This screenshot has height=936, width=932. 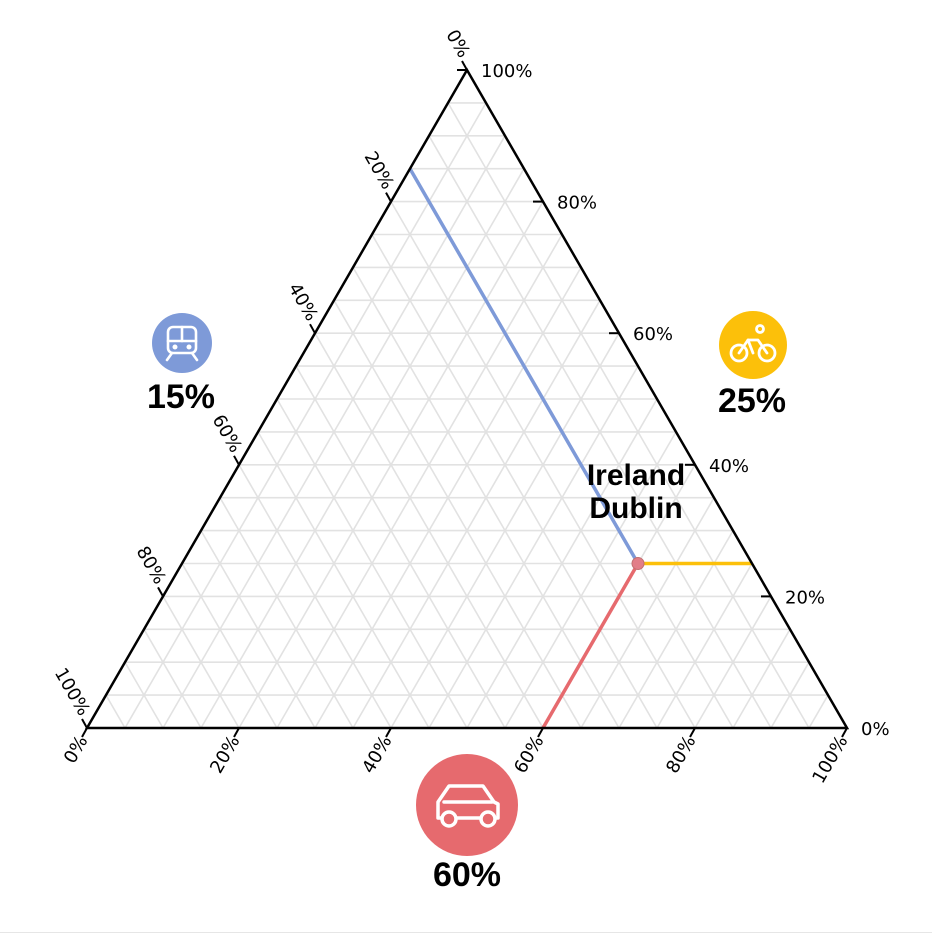 What do you see at coordinates (681, 754) in the screenshot?
I see `car-axis-tick-label: 80%` at bounding box center [681, 754].